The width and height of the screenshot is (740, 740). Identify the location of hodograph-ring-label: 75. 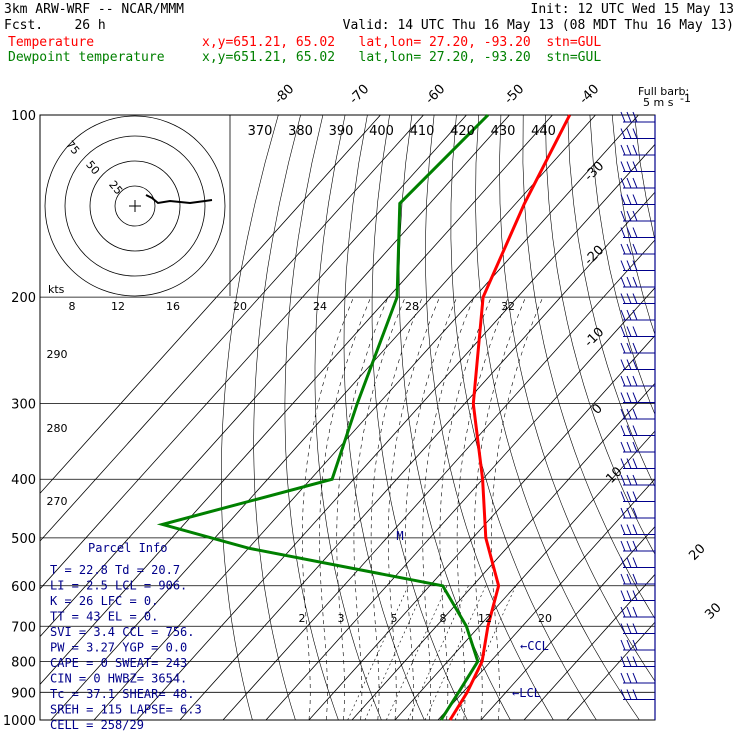
(72, 147).